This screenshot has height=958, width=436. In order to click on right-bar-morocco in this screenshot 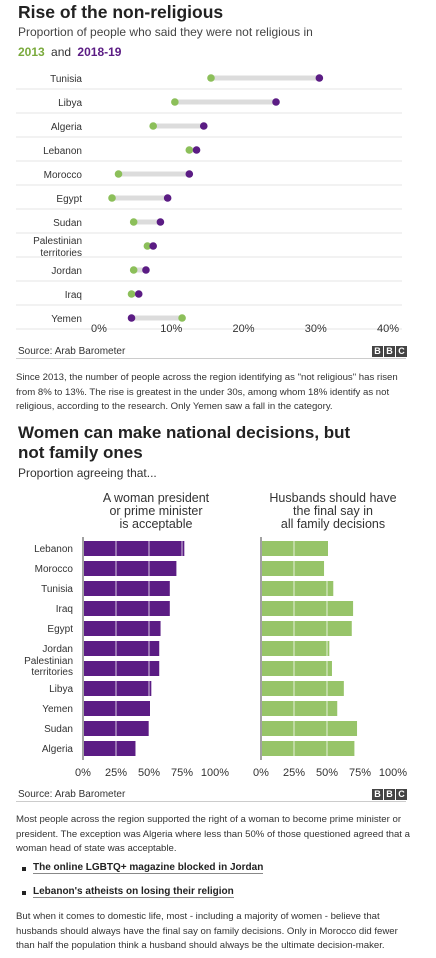, I will do `click(293, 568)`.